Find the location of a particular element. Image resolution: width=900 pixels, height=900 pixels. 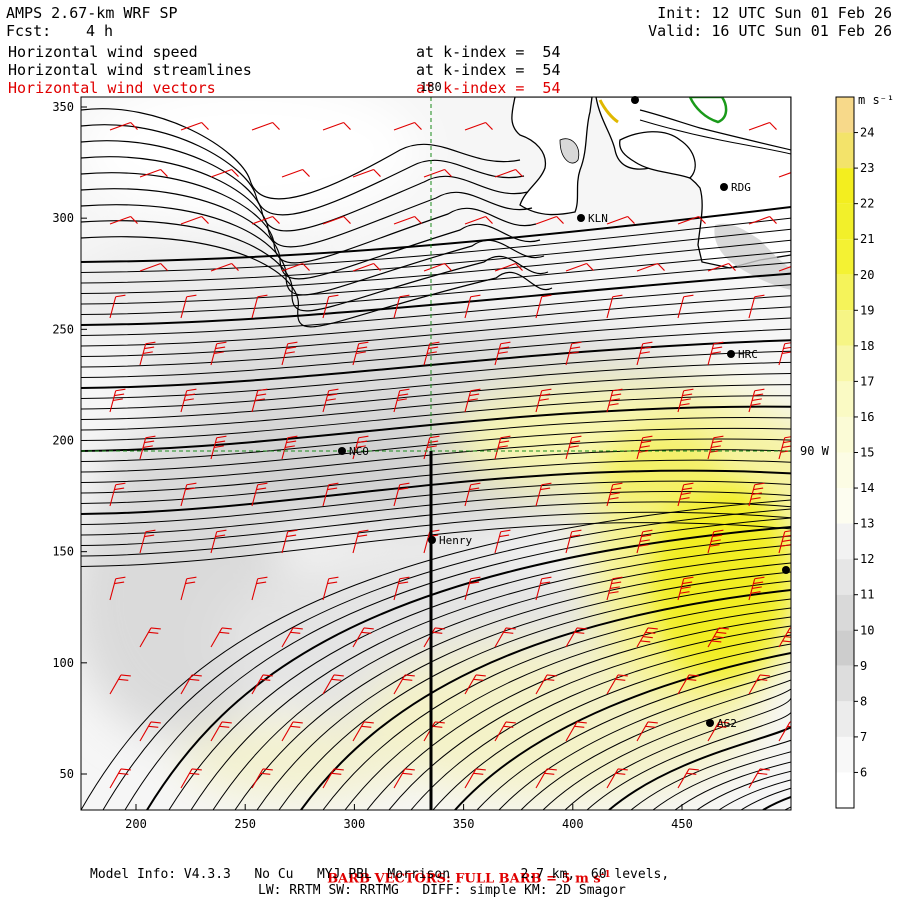

colorbar-label: 22 is located at coordinates (867, 204).